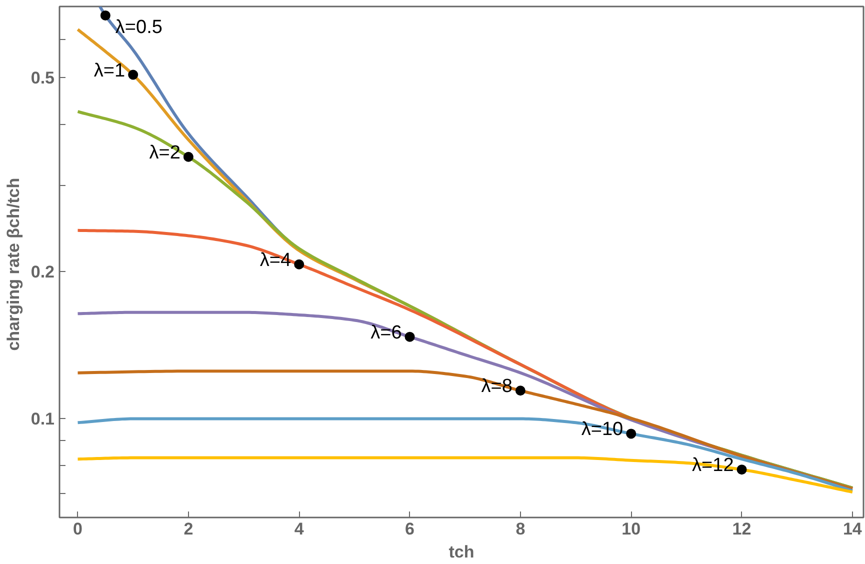  What do you see at coordinates (42, 78) in the screenshot?
I see `y-tick-label: 0.5` at bounding box center [42, 78].